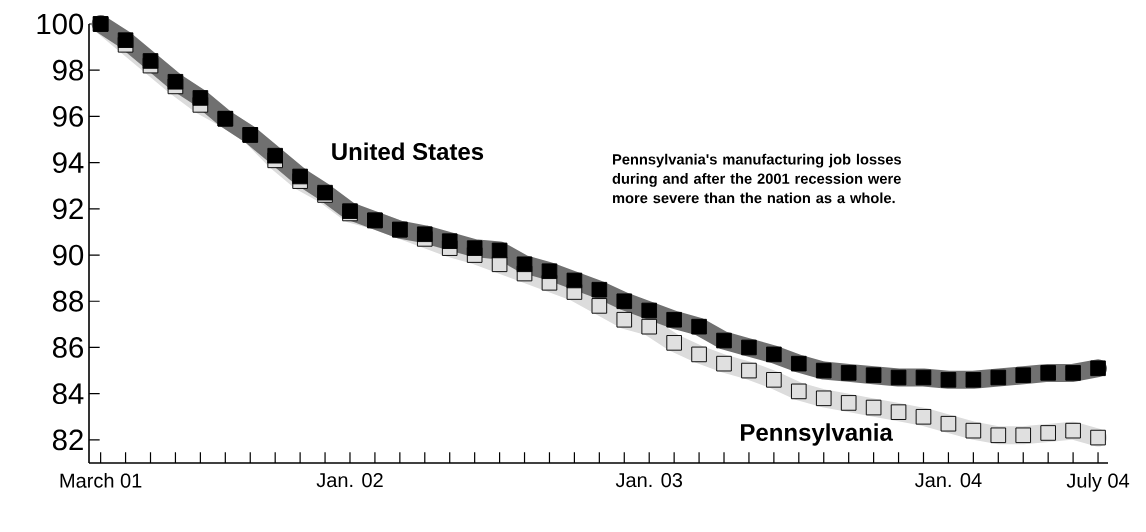  Describe the element at coordinates (1098, 482) in the screenshot. I see `x-tick-label: July 04` at that location.